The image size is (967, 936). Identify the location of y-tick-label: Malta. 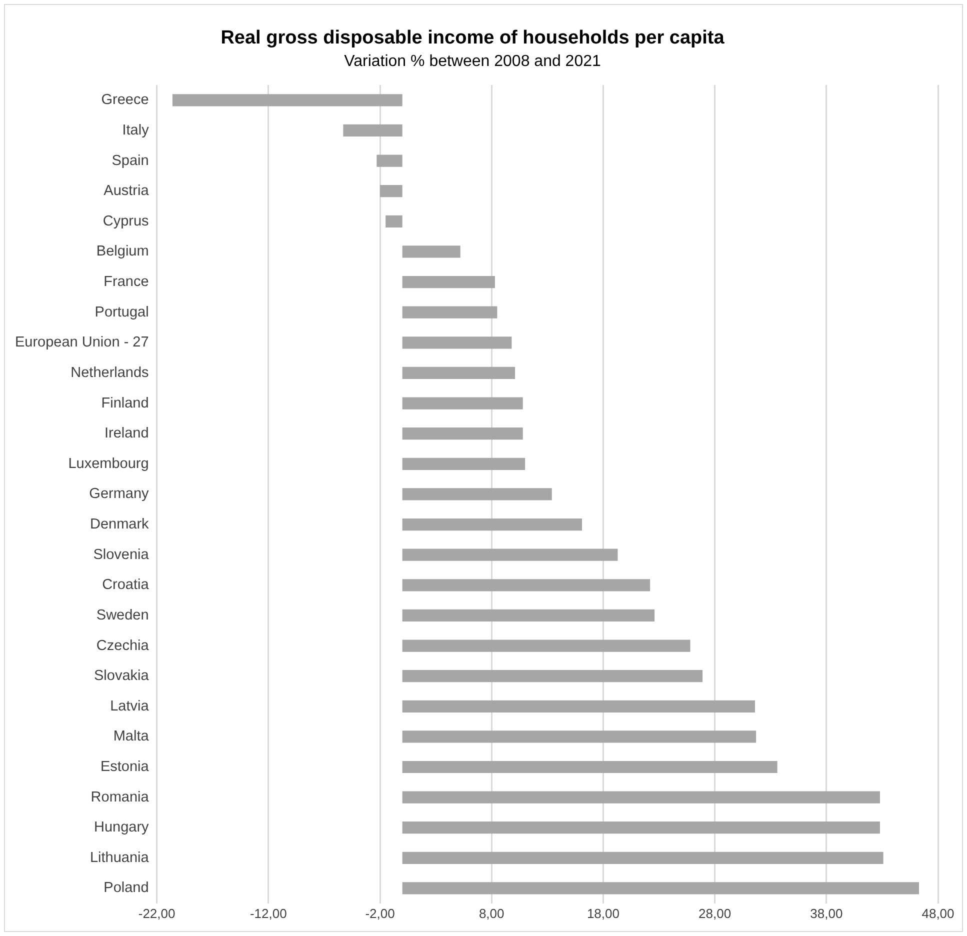
(131, 736).